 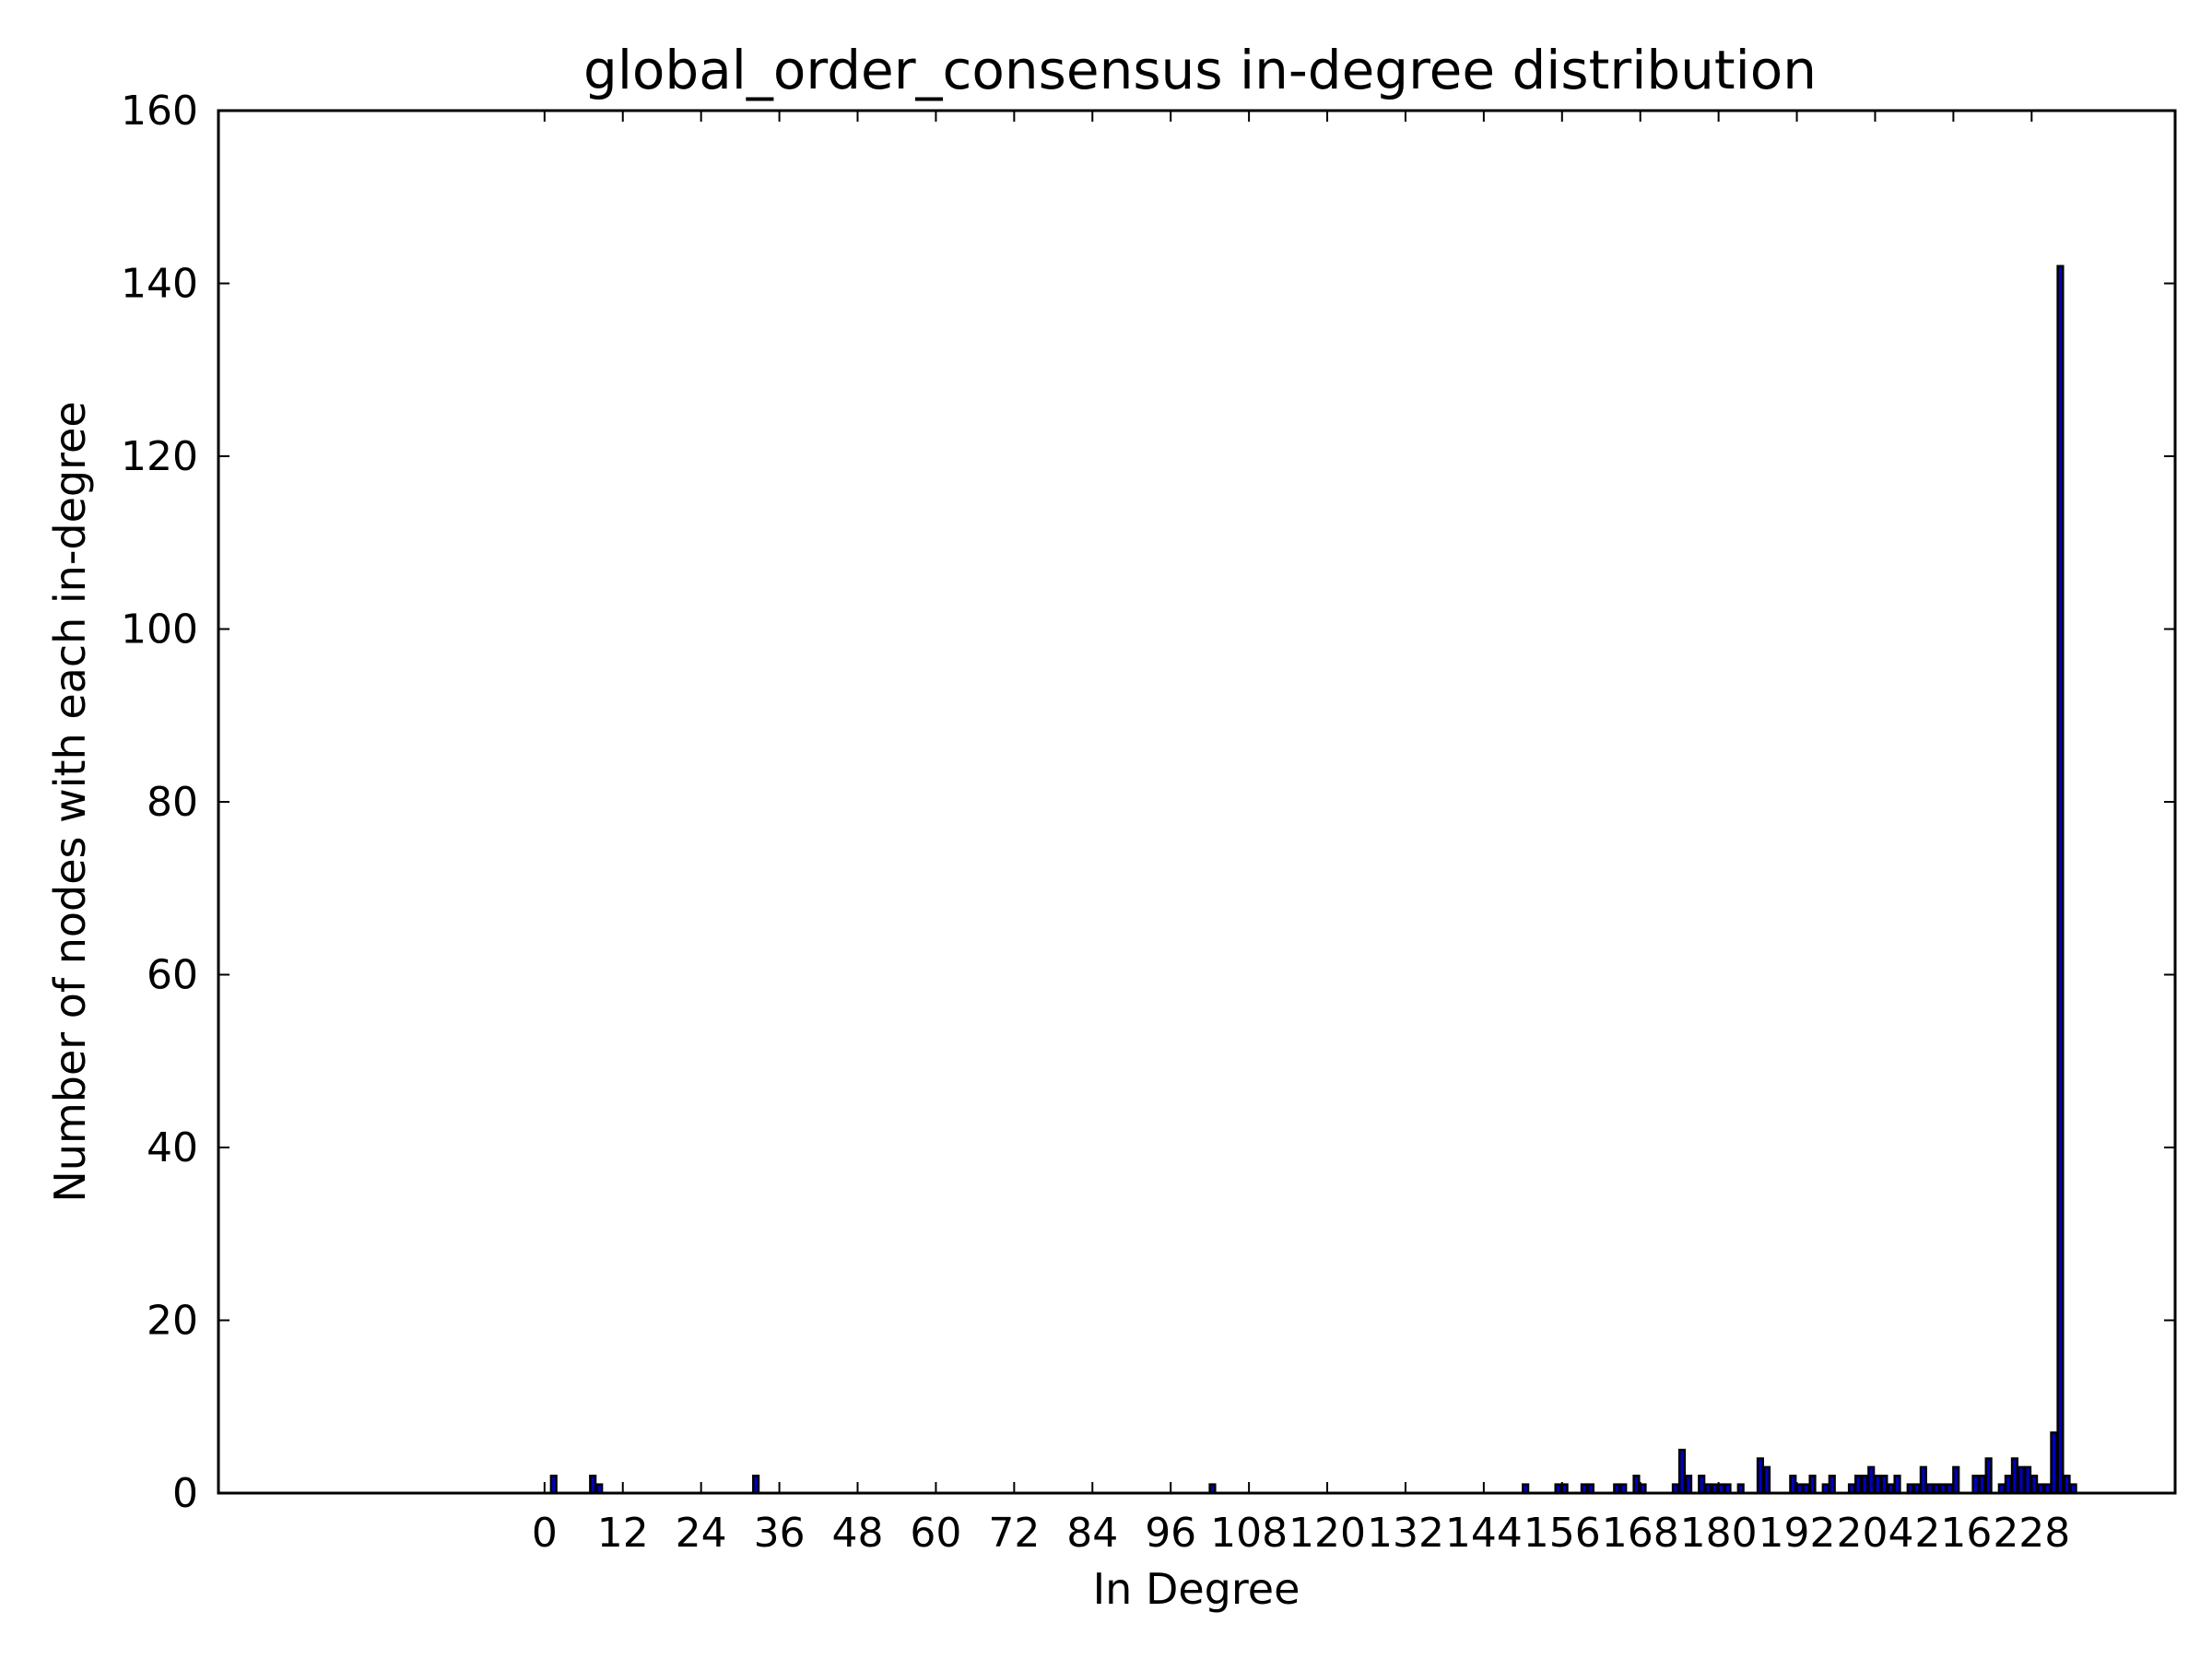 What do you see at coordinates (1249, 1533) in the screenshot?
I see `x-tick-label: 108` at bounding box center [1249, 1533].